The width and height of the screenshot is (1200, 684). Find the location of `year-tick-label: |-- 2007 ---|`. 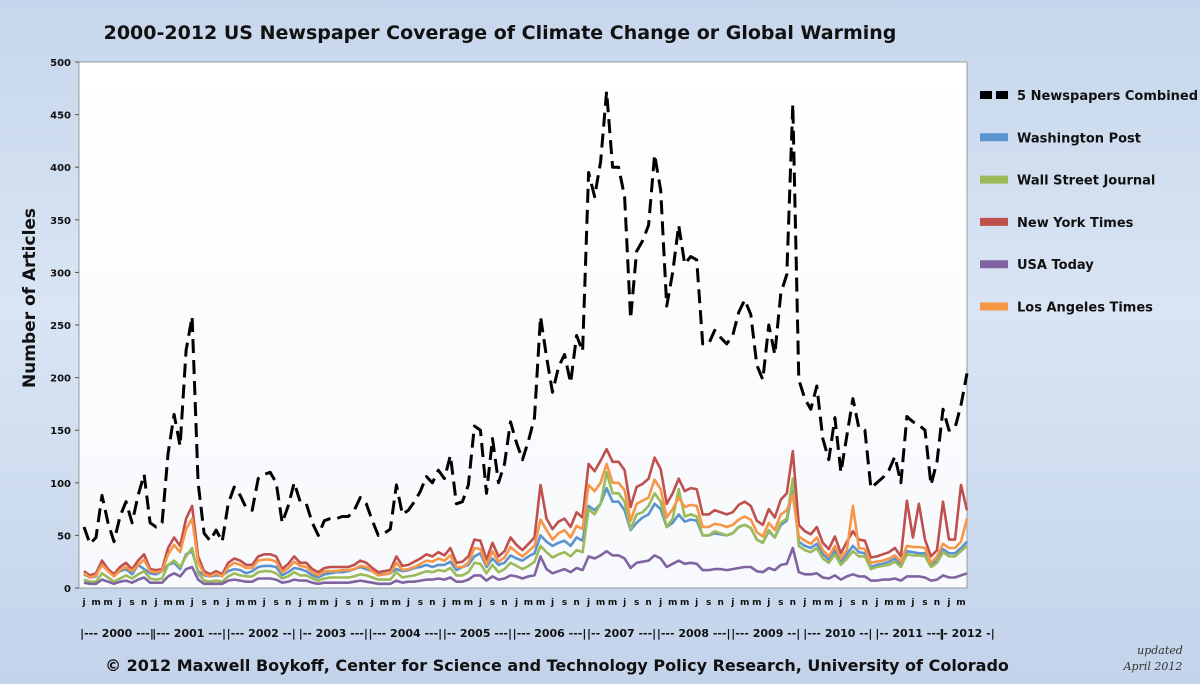

year-tick-label: |-- 2007 ---| is located at coordinates (621, 633).